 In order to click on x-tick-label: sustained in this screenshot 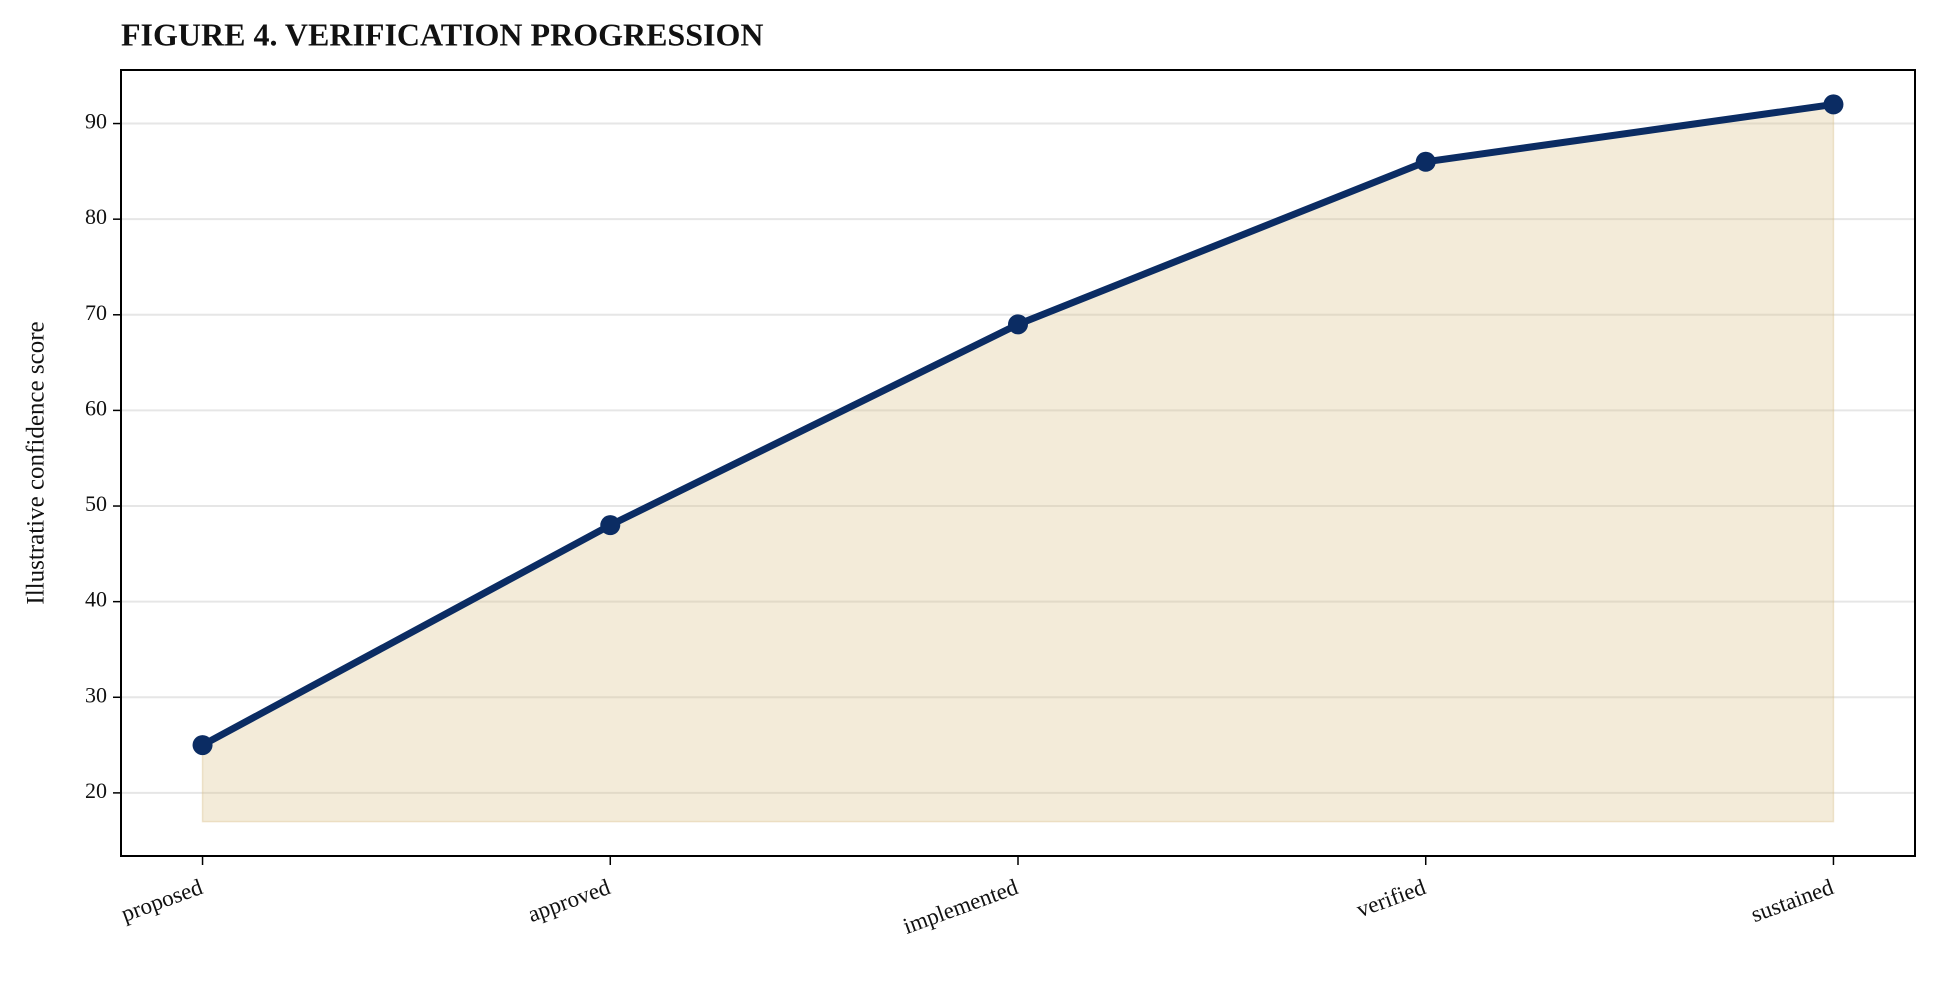, I will do `click(1792, 900)`.